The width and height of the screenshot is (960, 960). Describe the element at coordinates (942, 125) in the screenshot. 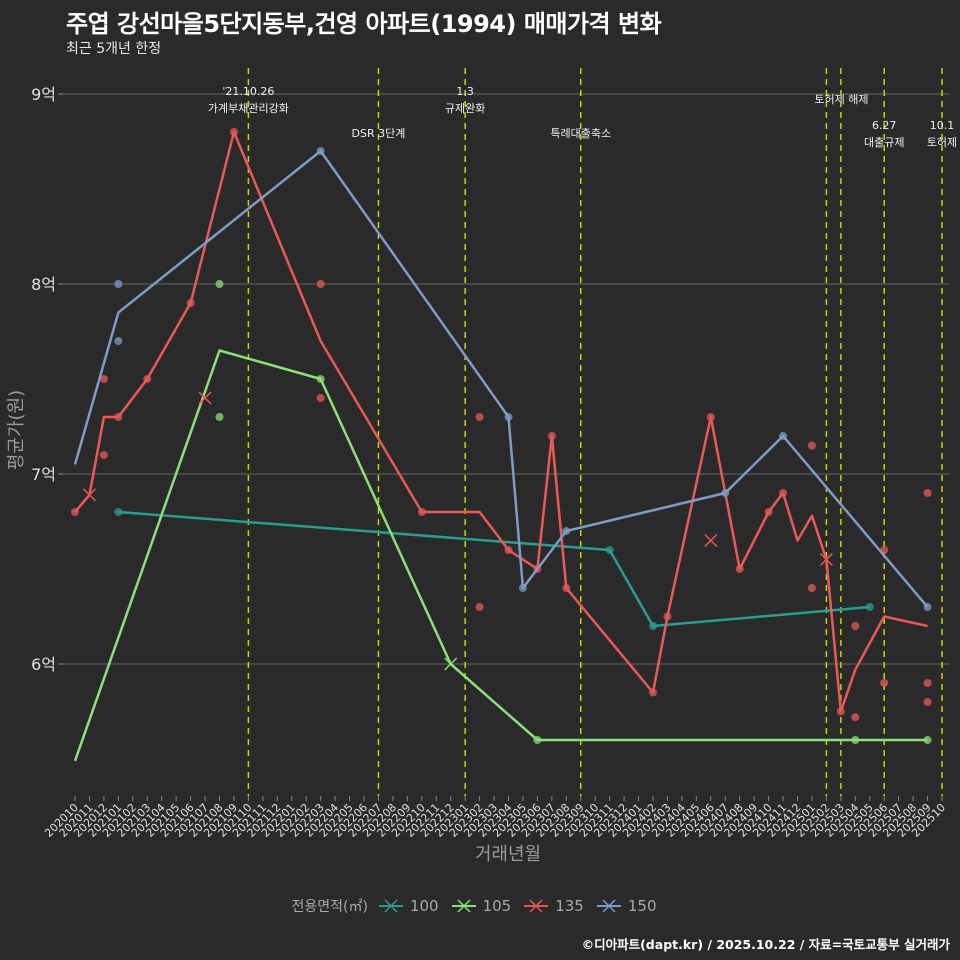

I see `policy-label: 10.1` at that location.